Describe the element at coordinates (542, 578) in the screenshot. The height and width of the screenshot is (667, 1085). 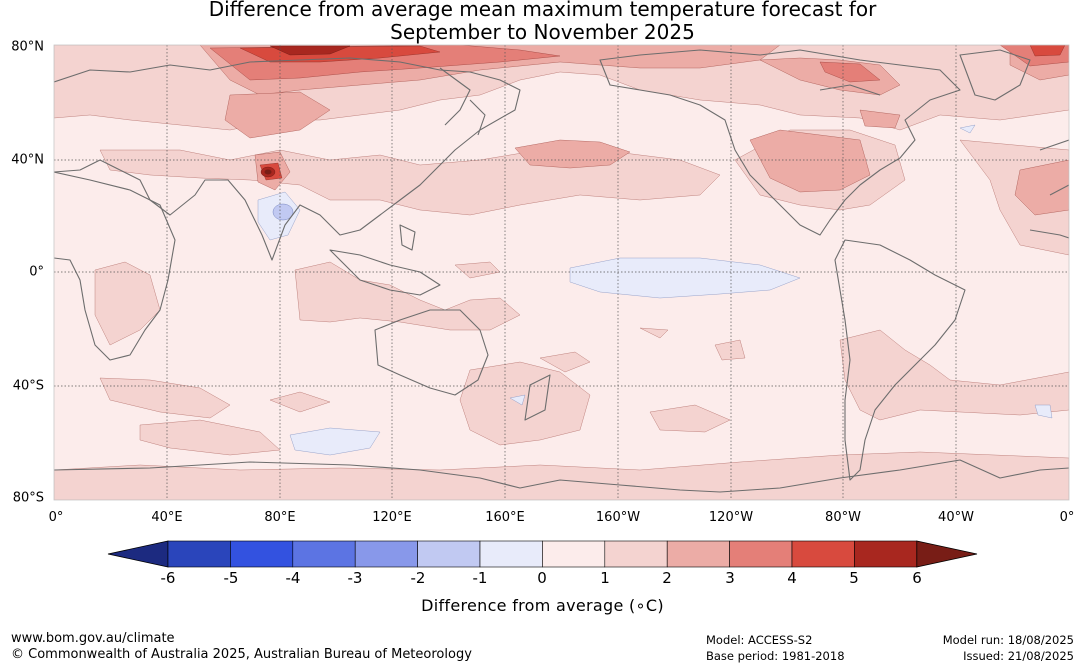
I see `colour-tick-label: 0` at that location.